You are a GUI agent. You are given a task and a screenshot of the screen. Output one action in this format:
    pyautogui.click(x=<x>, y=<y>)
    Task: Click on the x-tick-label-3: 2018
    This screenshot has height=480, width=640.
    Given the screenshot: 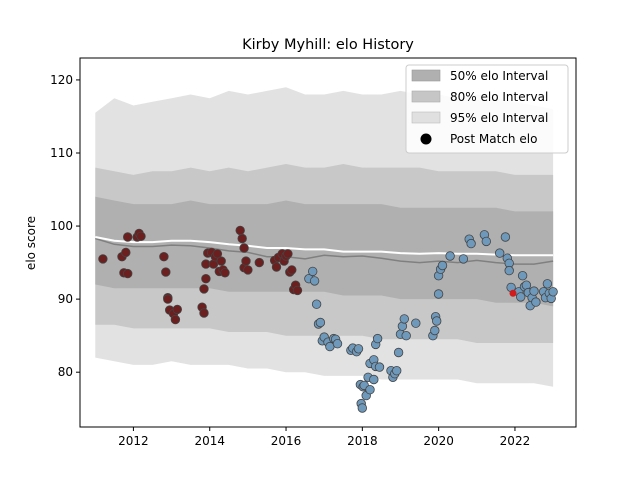 What is the action you would take?
    pyautogui.click(x=362, y=441)
    